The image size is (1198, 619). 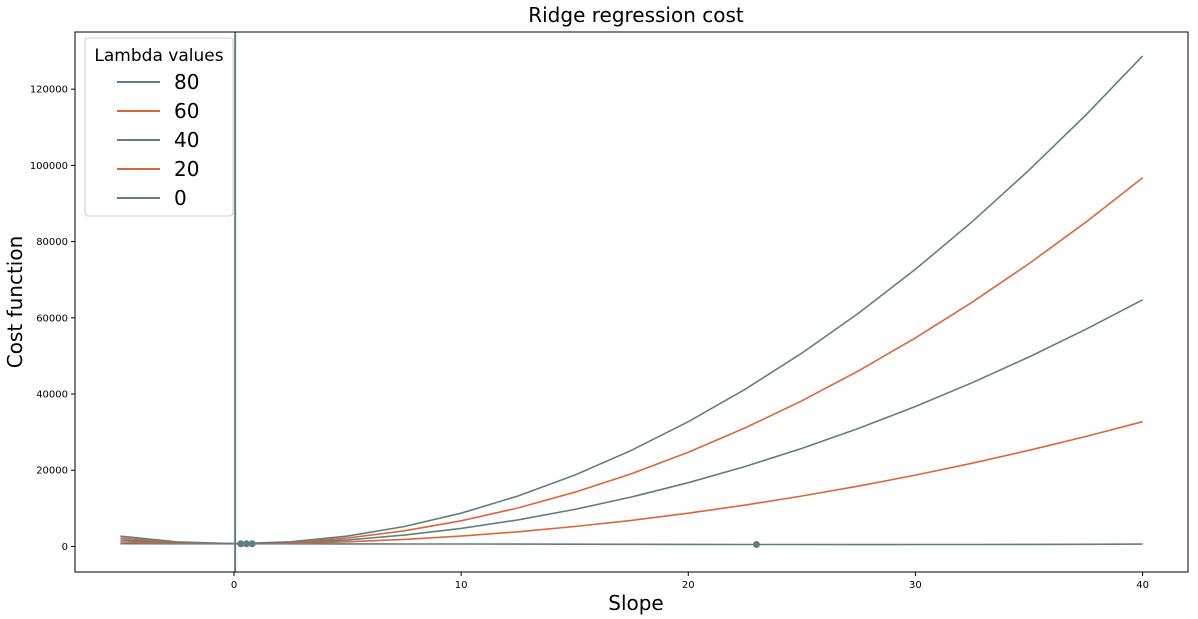 What do you see at coordinates (636, 15) in the screenshot?
I see `chart-title: Ridge regression cost` at bounding box center [636, 15].